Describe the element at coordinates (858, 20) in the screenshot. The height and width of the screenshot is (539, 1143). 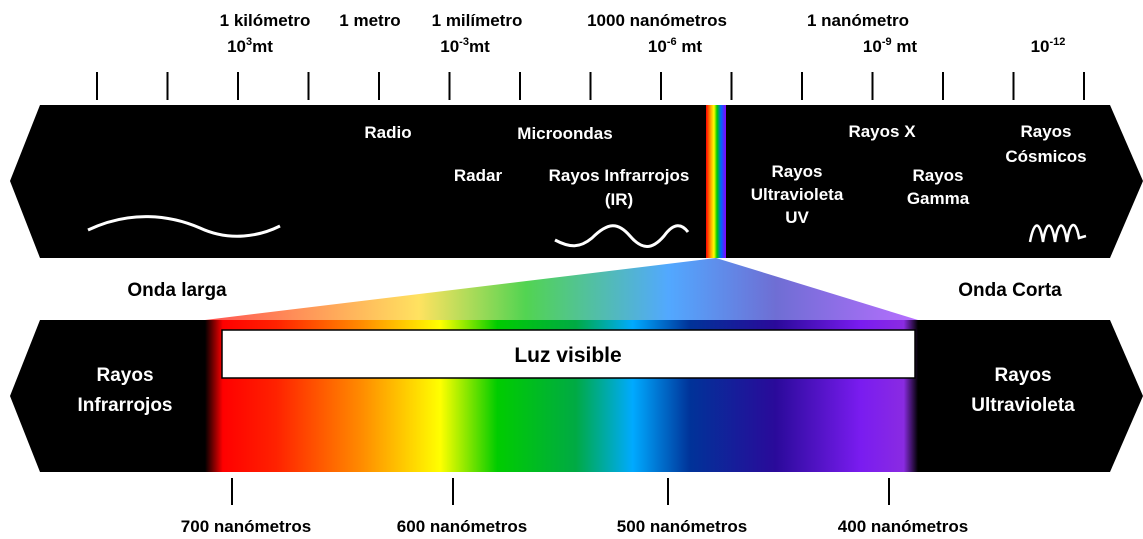
I see `scale-name: 1 nanómetro` at that location.